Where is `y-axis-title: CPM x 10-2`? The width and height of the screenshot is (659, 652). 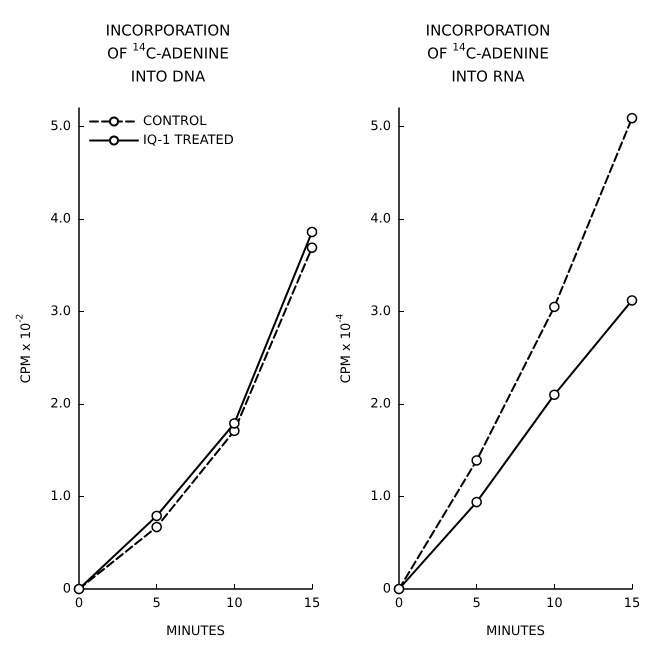 y-axis-title: CPM x 10-2 is located at coordinates (25, 349).